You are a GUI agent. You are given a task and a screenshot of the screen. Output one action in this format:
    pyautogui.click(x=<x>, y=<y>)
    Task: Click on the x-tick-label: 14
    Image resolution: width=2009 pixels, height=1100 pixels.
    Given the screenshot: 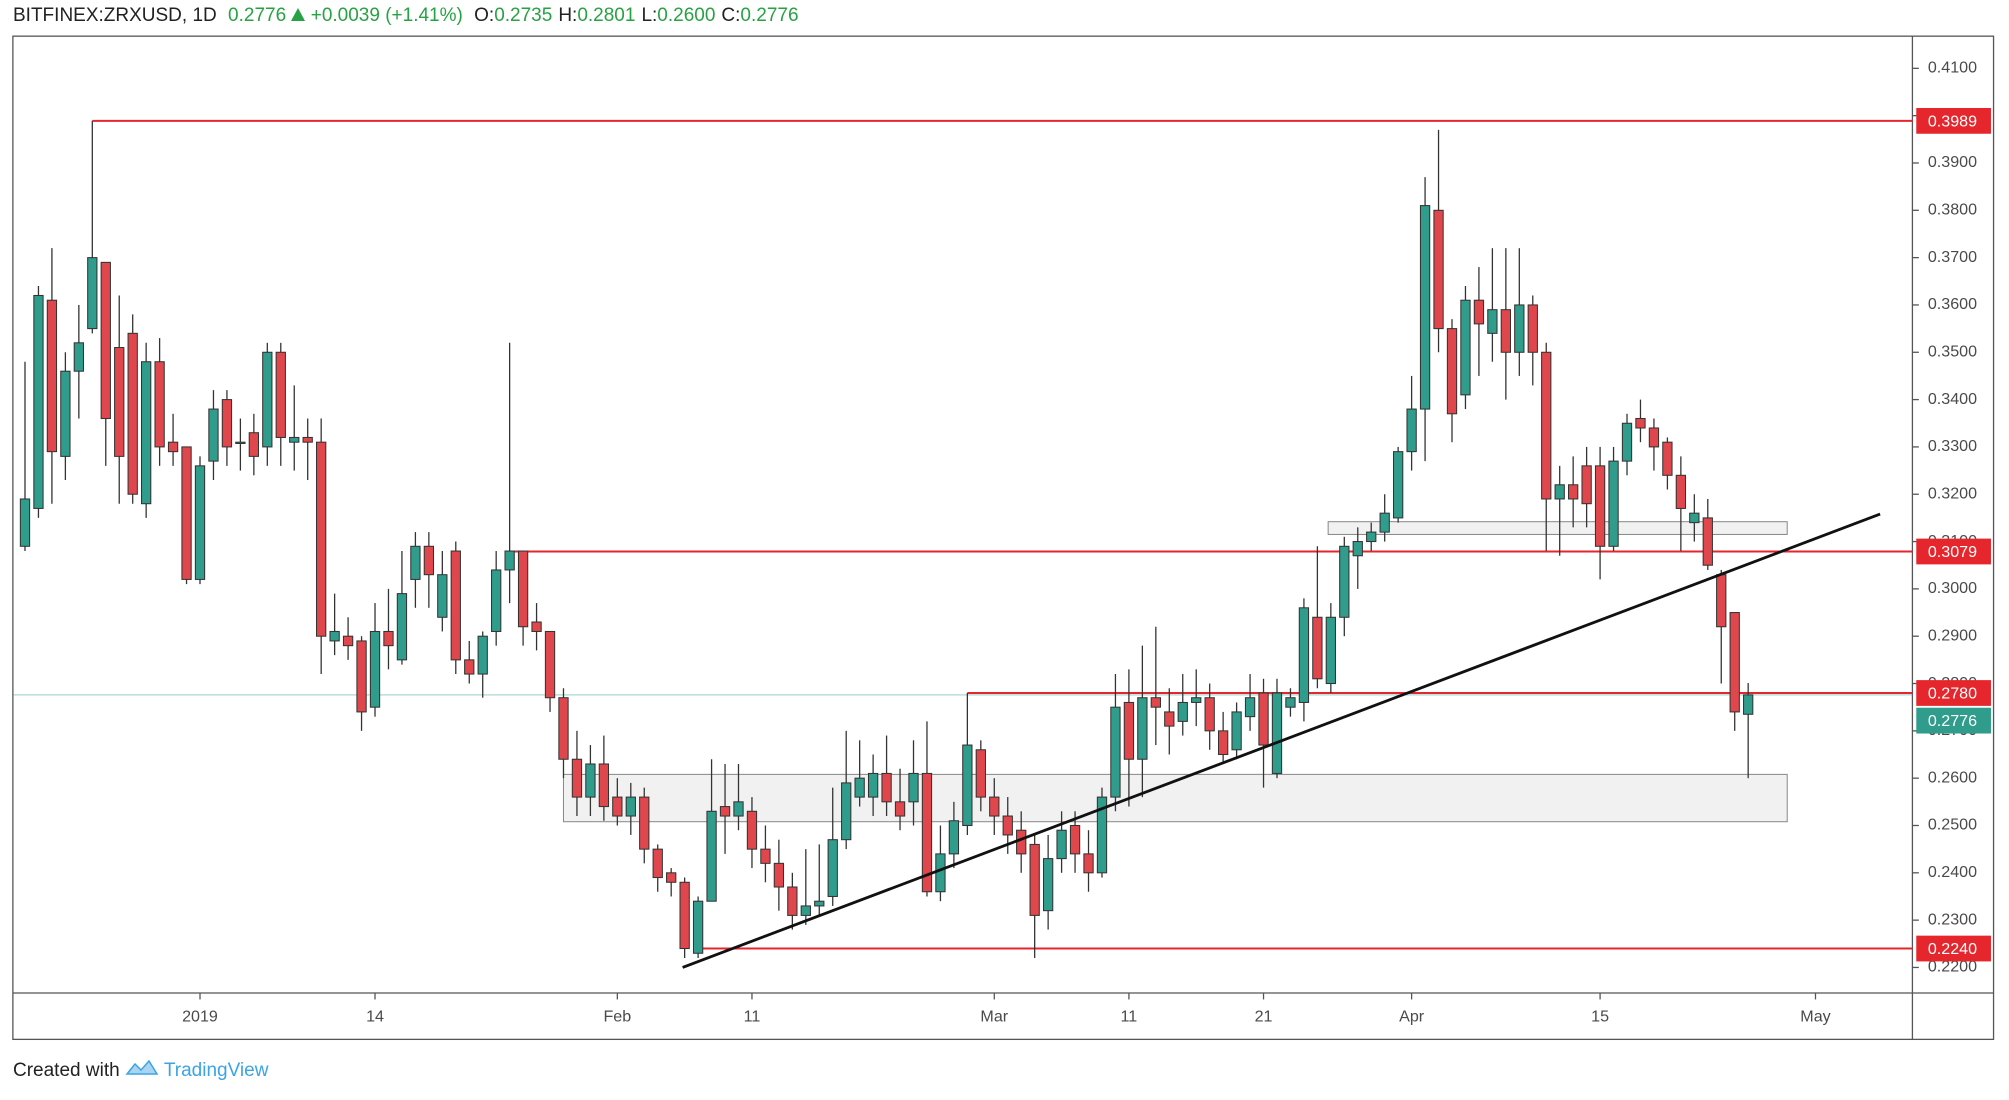 What is the action you would take?
    pyautogui.click(x=375, y=1017)
    